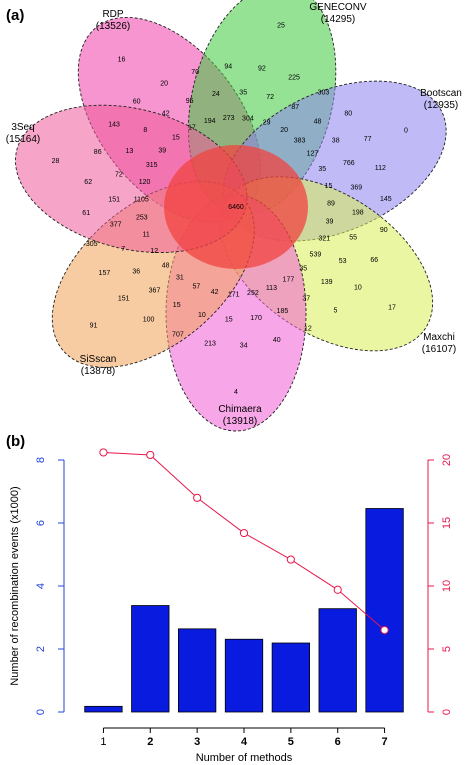 This screenshot has height=765, width=474. Describe the element at coordinates (256, 318) in the screenshot. I see `venn-region-value: 170` at that location.